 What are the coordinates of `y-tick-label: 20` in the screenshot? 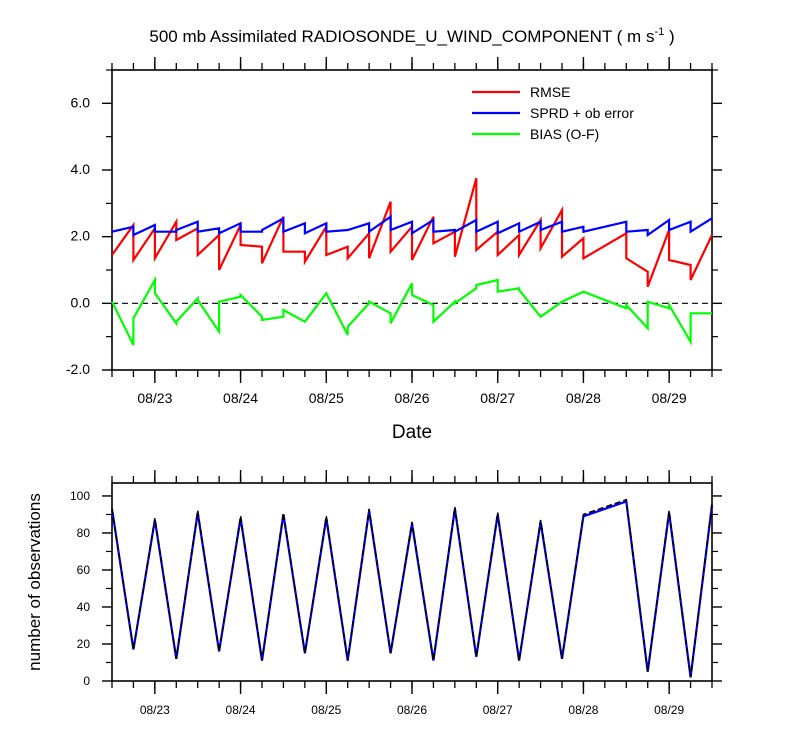 It's located at (84, 644).